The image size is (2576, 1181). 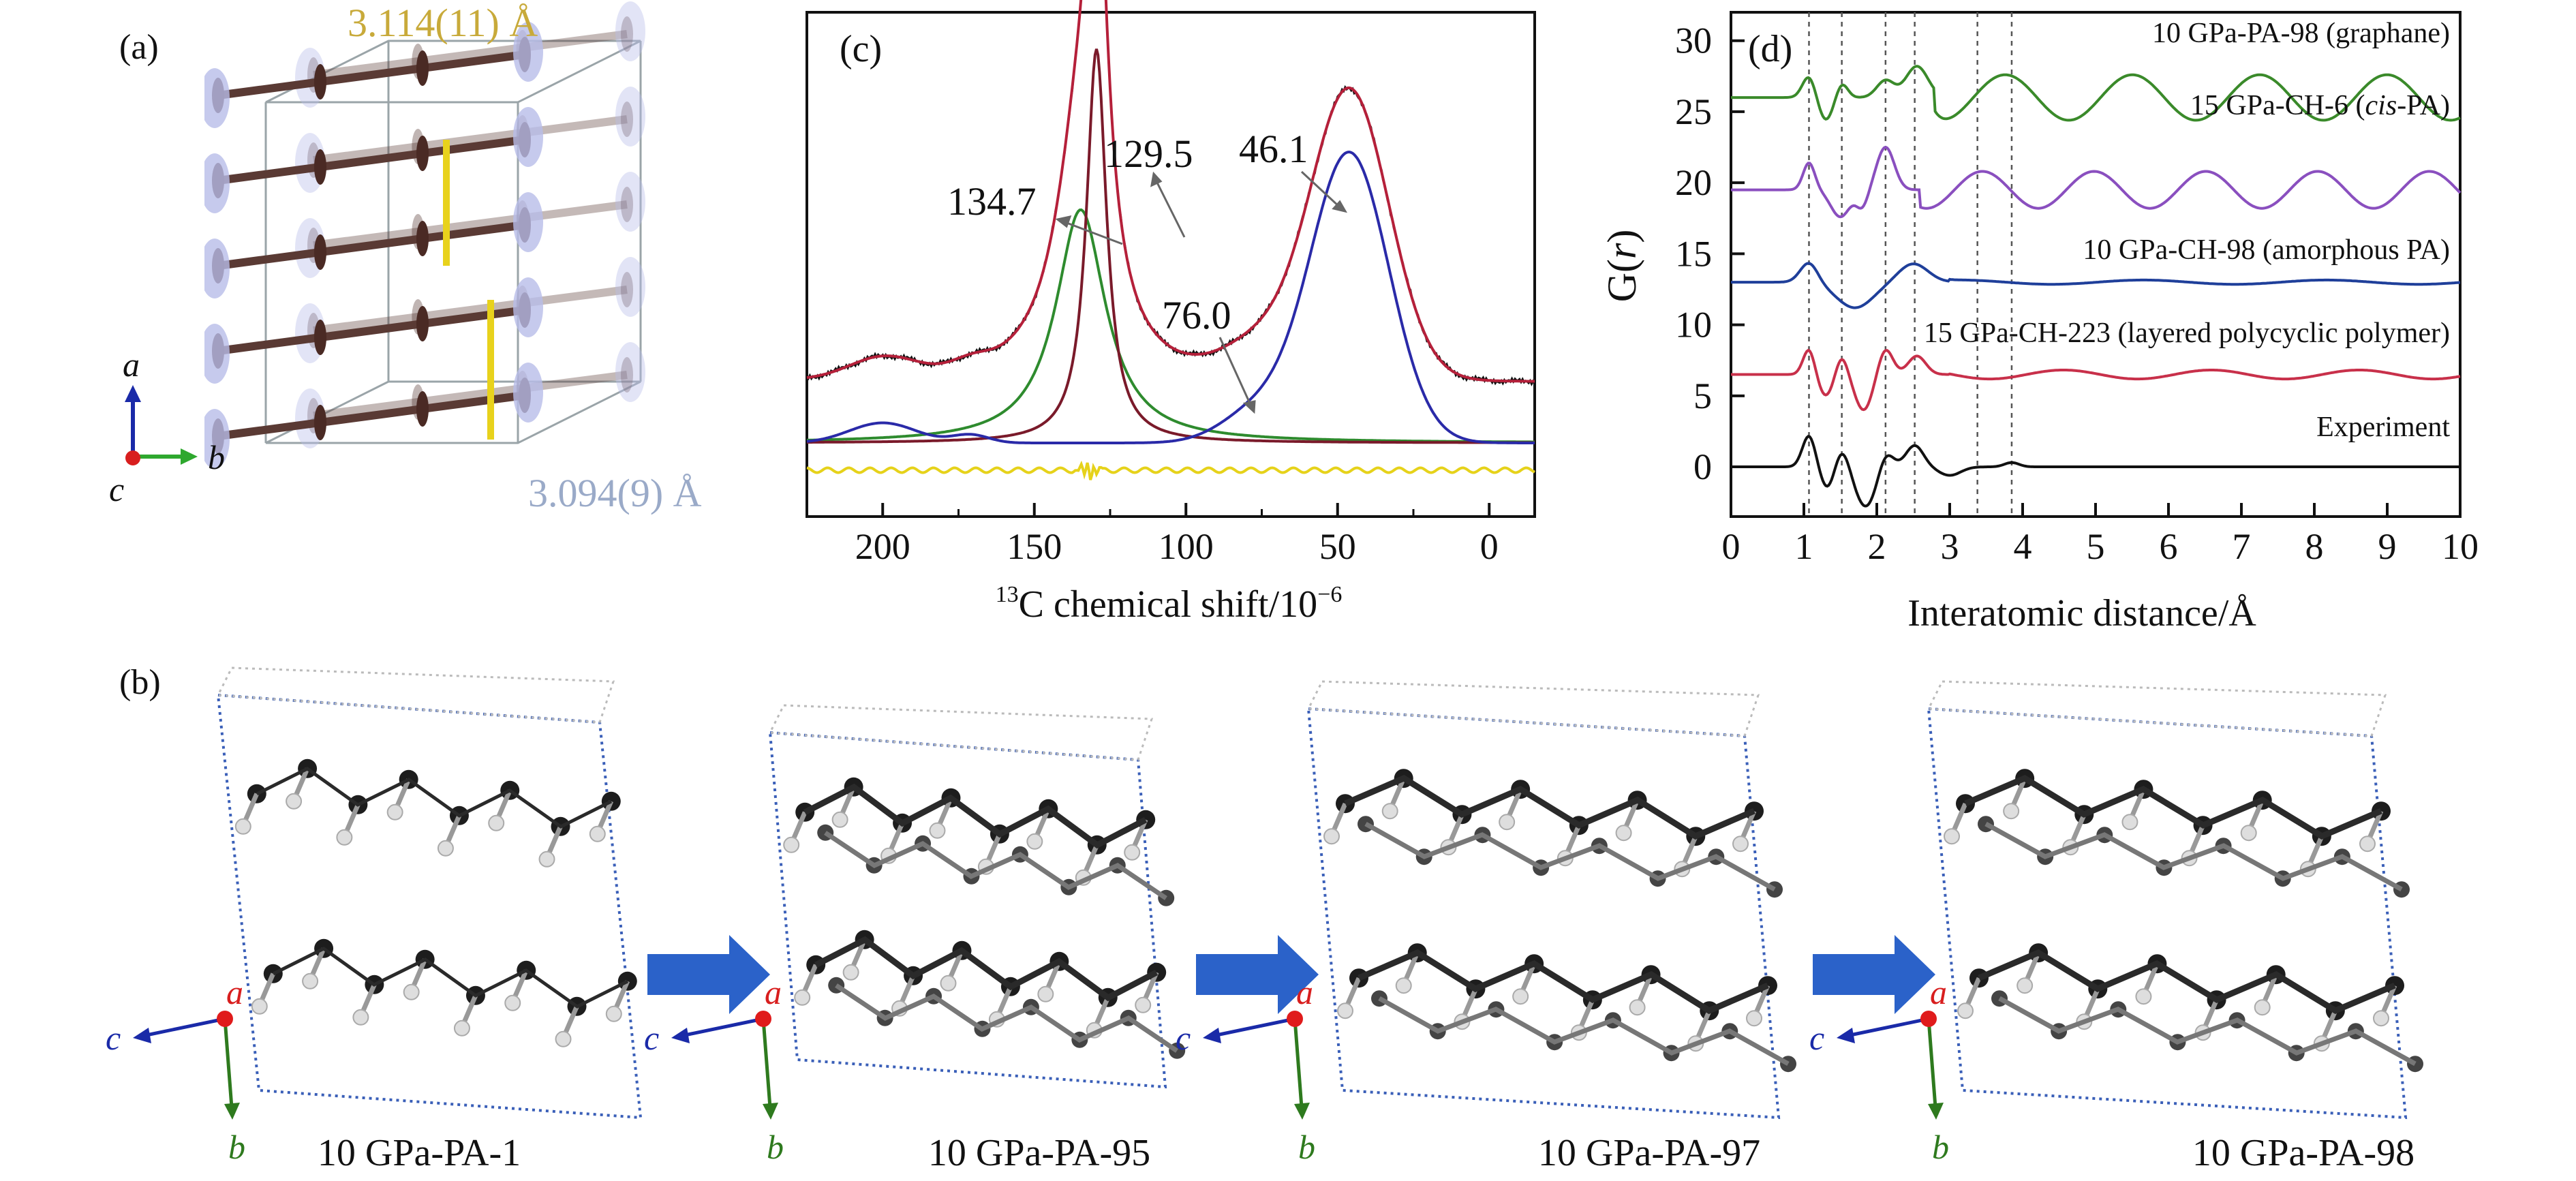 What do you see at coordinates (2023, 546) in the screenshot?
I see `d-x-tick-label: 4` at bounding box center [2023, 546].